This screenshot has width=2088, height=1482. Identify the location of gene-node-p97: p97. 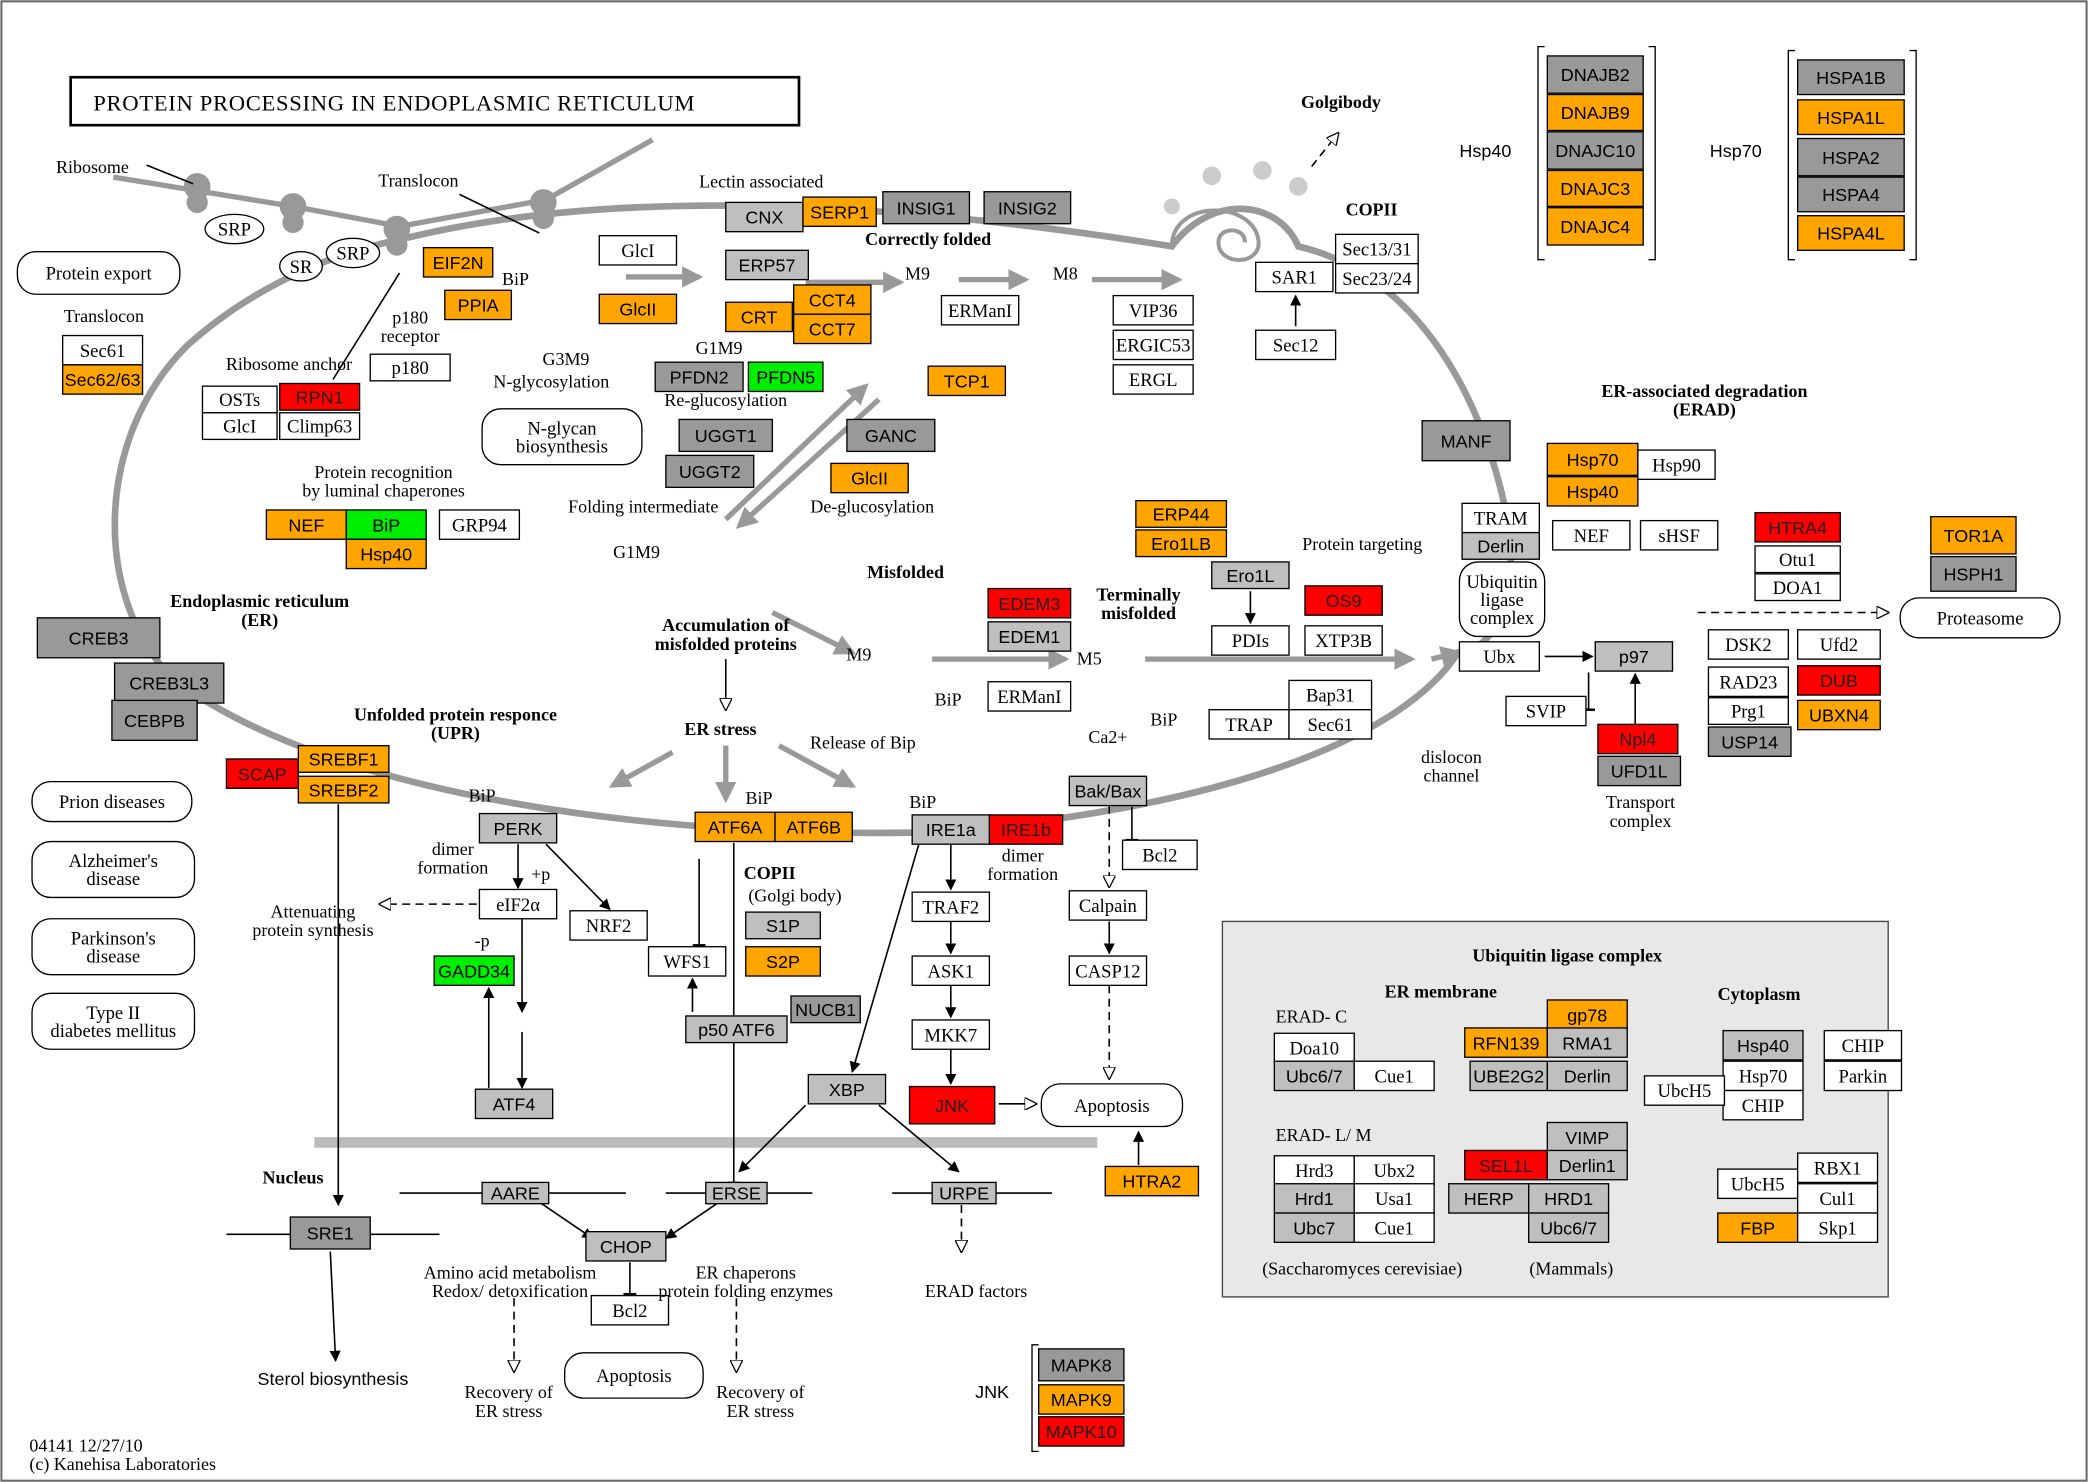
(1634, 656).